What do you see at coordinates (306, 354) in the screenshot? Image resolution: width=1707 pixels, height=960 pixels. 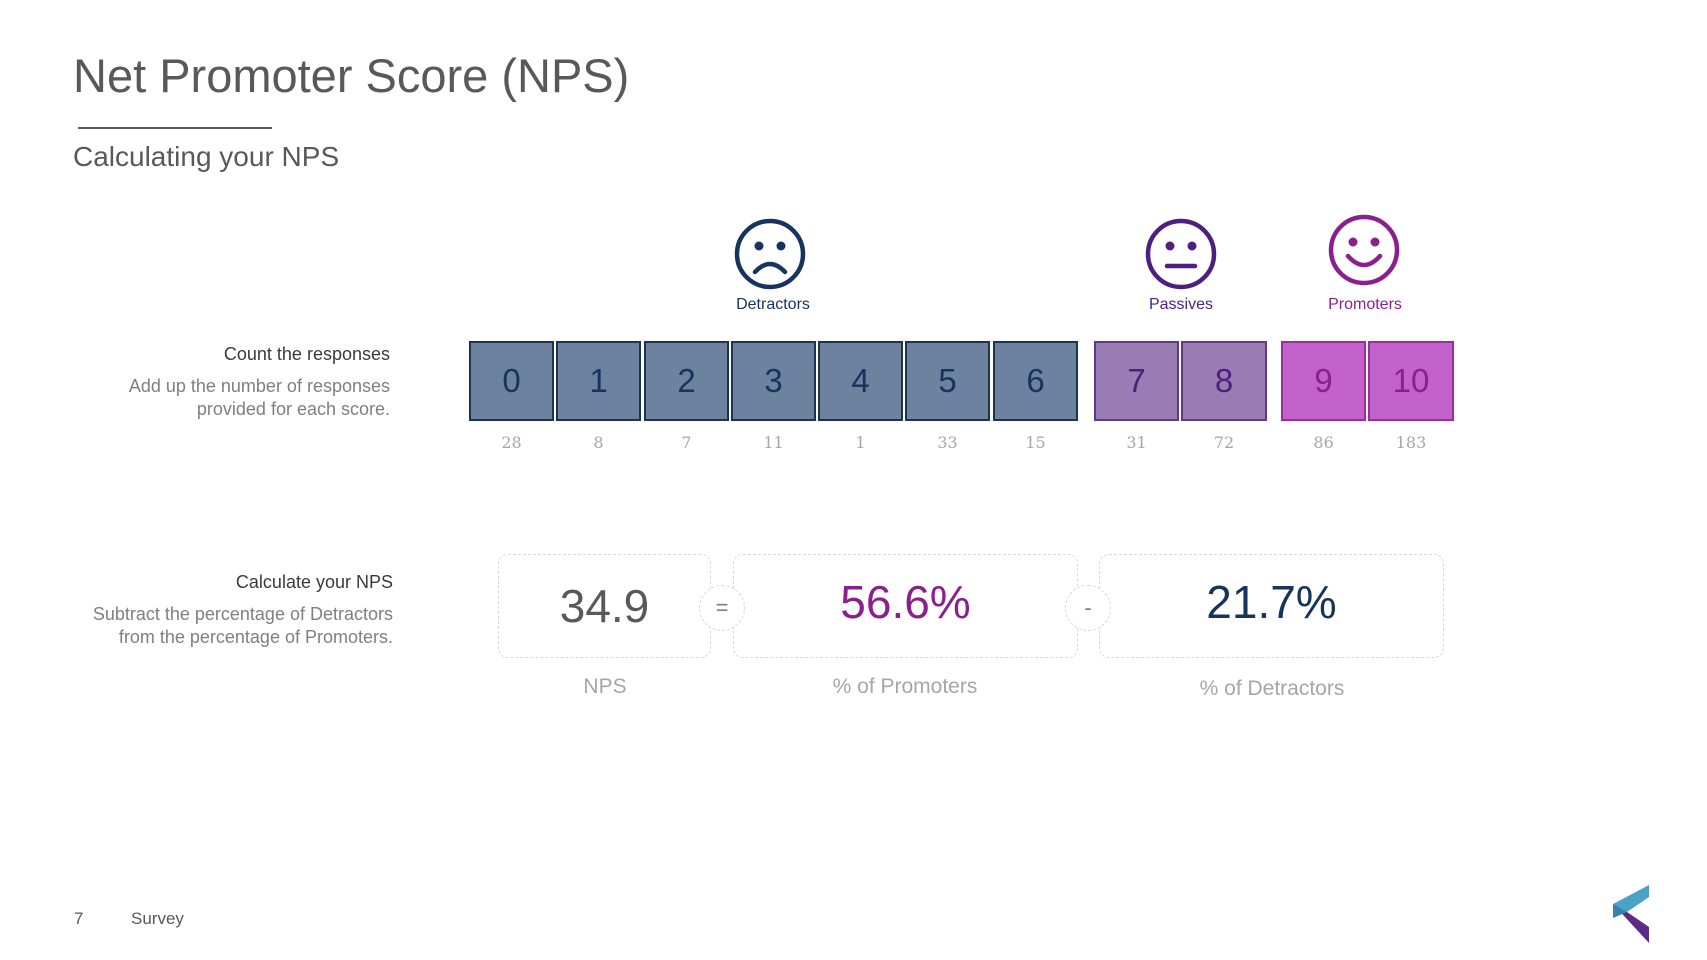 I see `count-heading: Count the responses` at bounding box center [306, 354].